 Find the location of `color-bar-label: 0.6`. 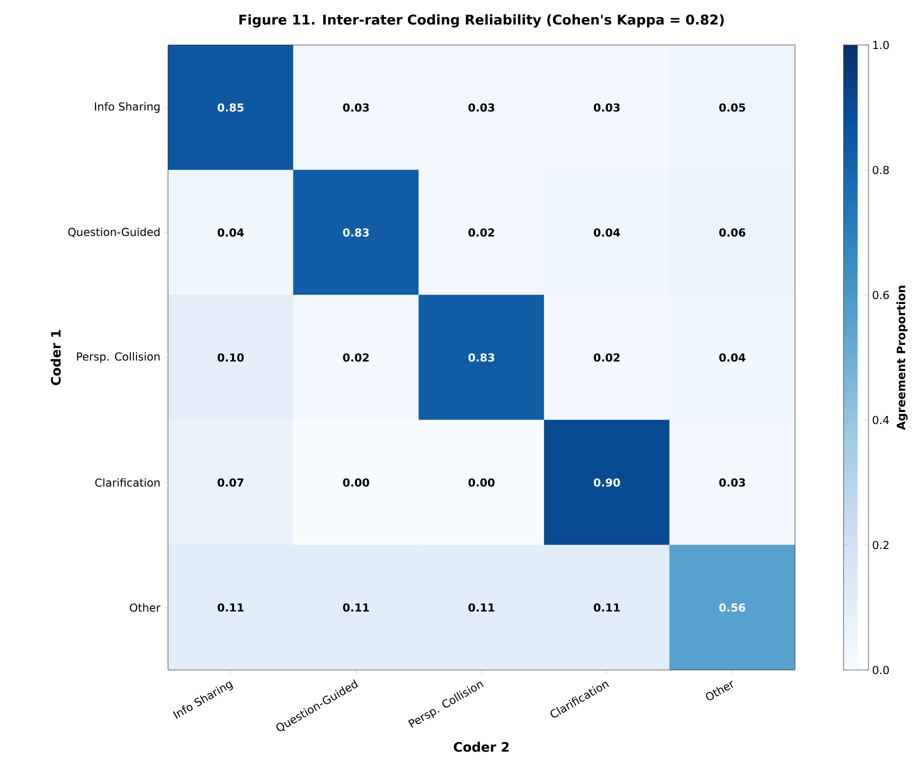

color-bar-label: 0.6 is located at coordinates (880, 295).